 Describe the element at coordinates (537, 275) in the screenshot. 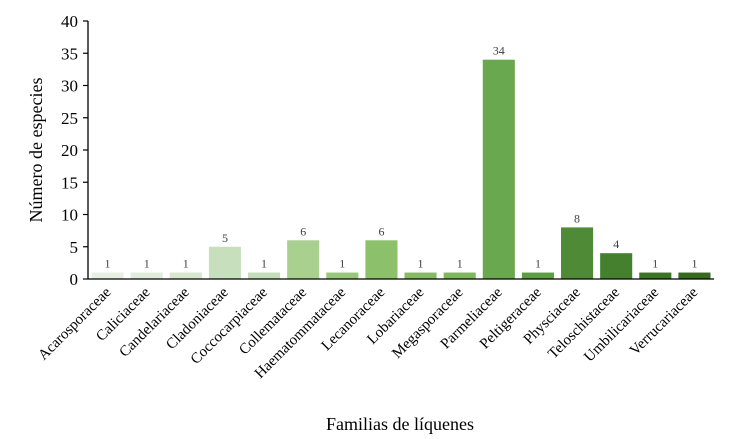

I see `bar-peltigeraceae` at that location.